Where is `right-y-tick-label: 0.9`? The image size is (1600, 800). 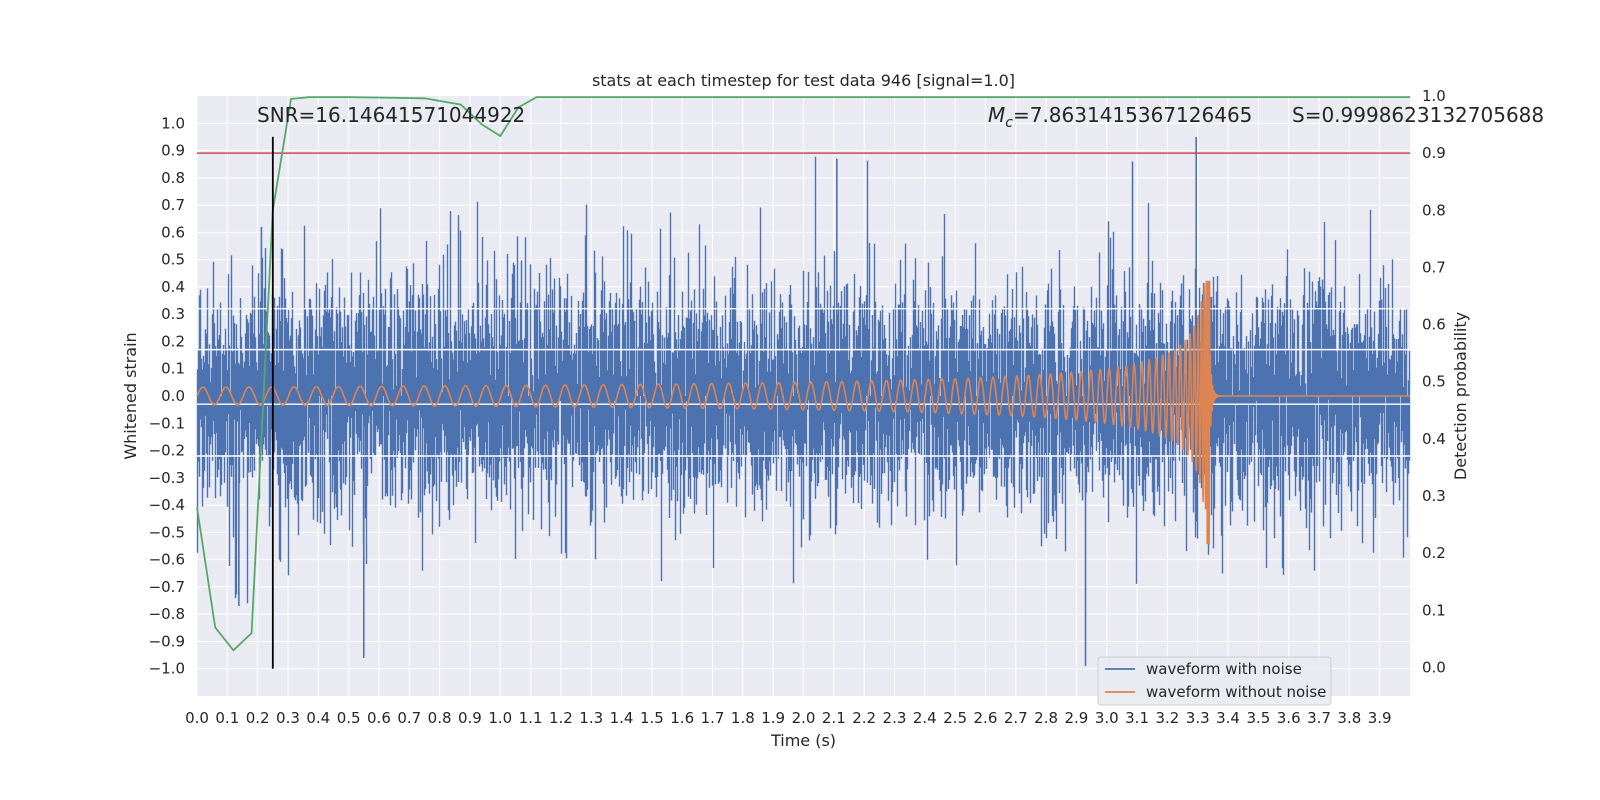
right-y-tick-label: 0.9 is located at coordinates (1434, 153).